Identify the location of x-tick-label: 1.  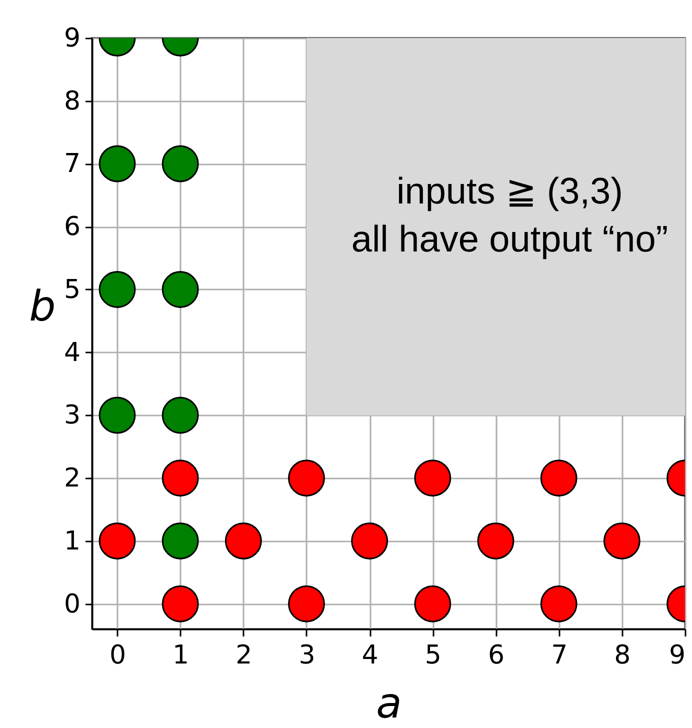
(181, 655).